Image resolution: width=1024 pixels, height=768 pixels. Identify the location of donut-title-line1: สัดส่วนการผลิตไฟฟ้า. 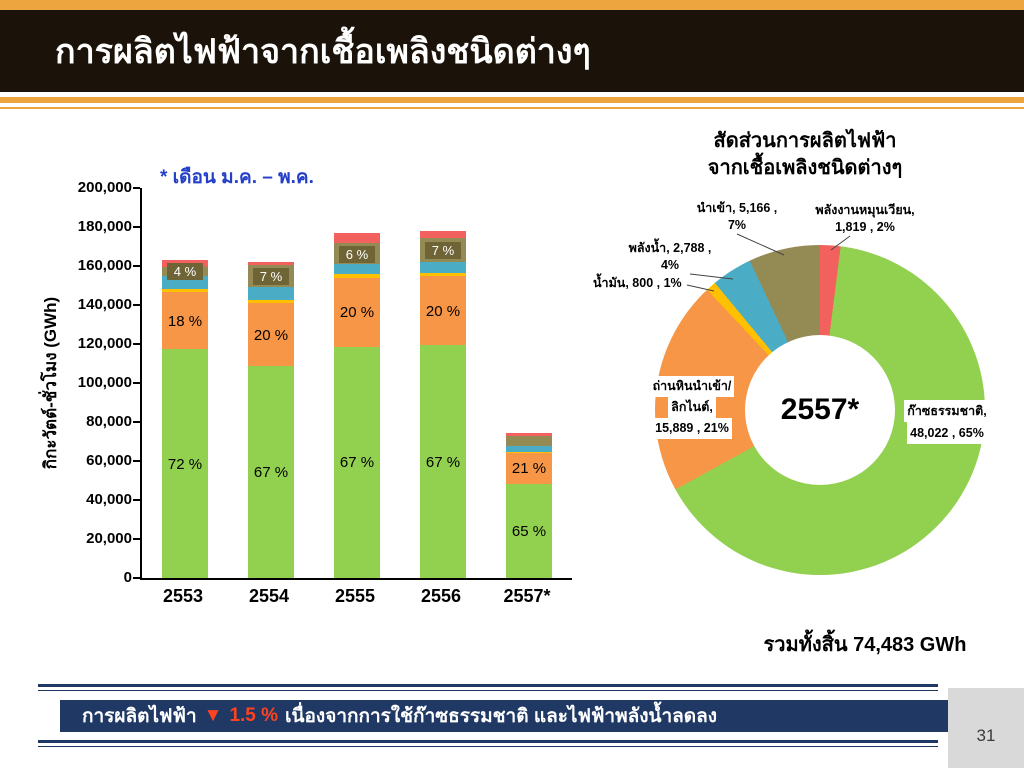
(805, 141).